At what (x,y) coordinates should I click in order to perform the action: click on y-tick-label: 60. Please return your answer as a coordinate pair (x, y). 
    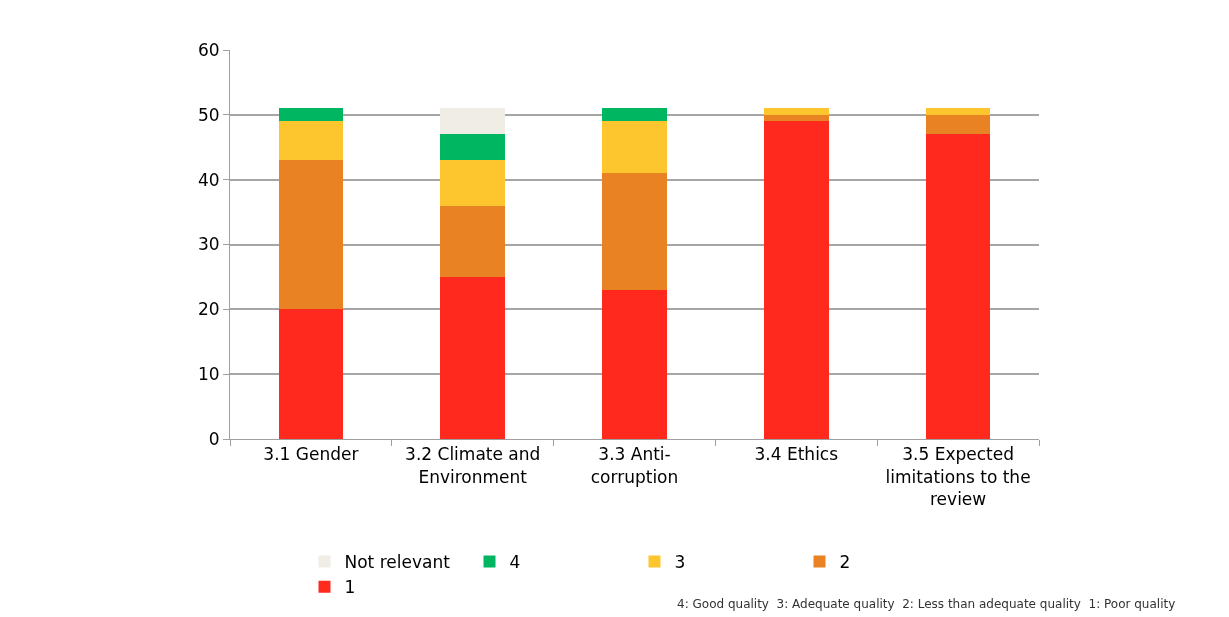
    Looking at the image, I should click on (208, 49).